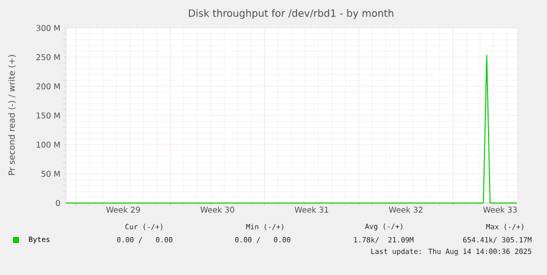 Image resolution: width=547 pixels, height=275 pixels. What do you see at coordinates (12, 115) in the screenshot?
I see `y-axis-title: Pr second read (-) / write (+)` at bounding box center [12, 115].